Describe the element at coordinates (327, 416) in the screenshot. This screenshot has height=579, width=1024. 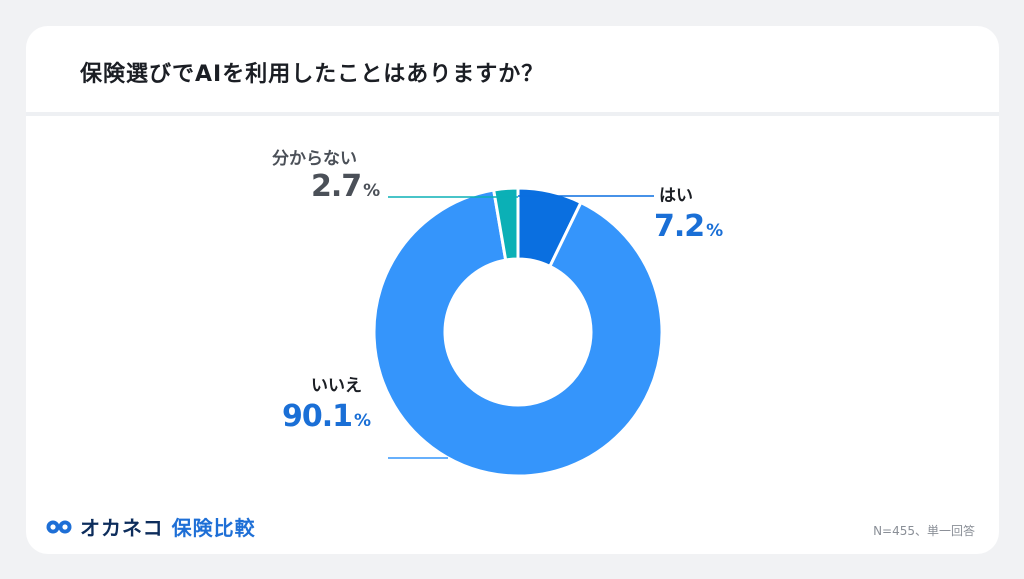
I see `label-no-value: 90.1%` at that location.